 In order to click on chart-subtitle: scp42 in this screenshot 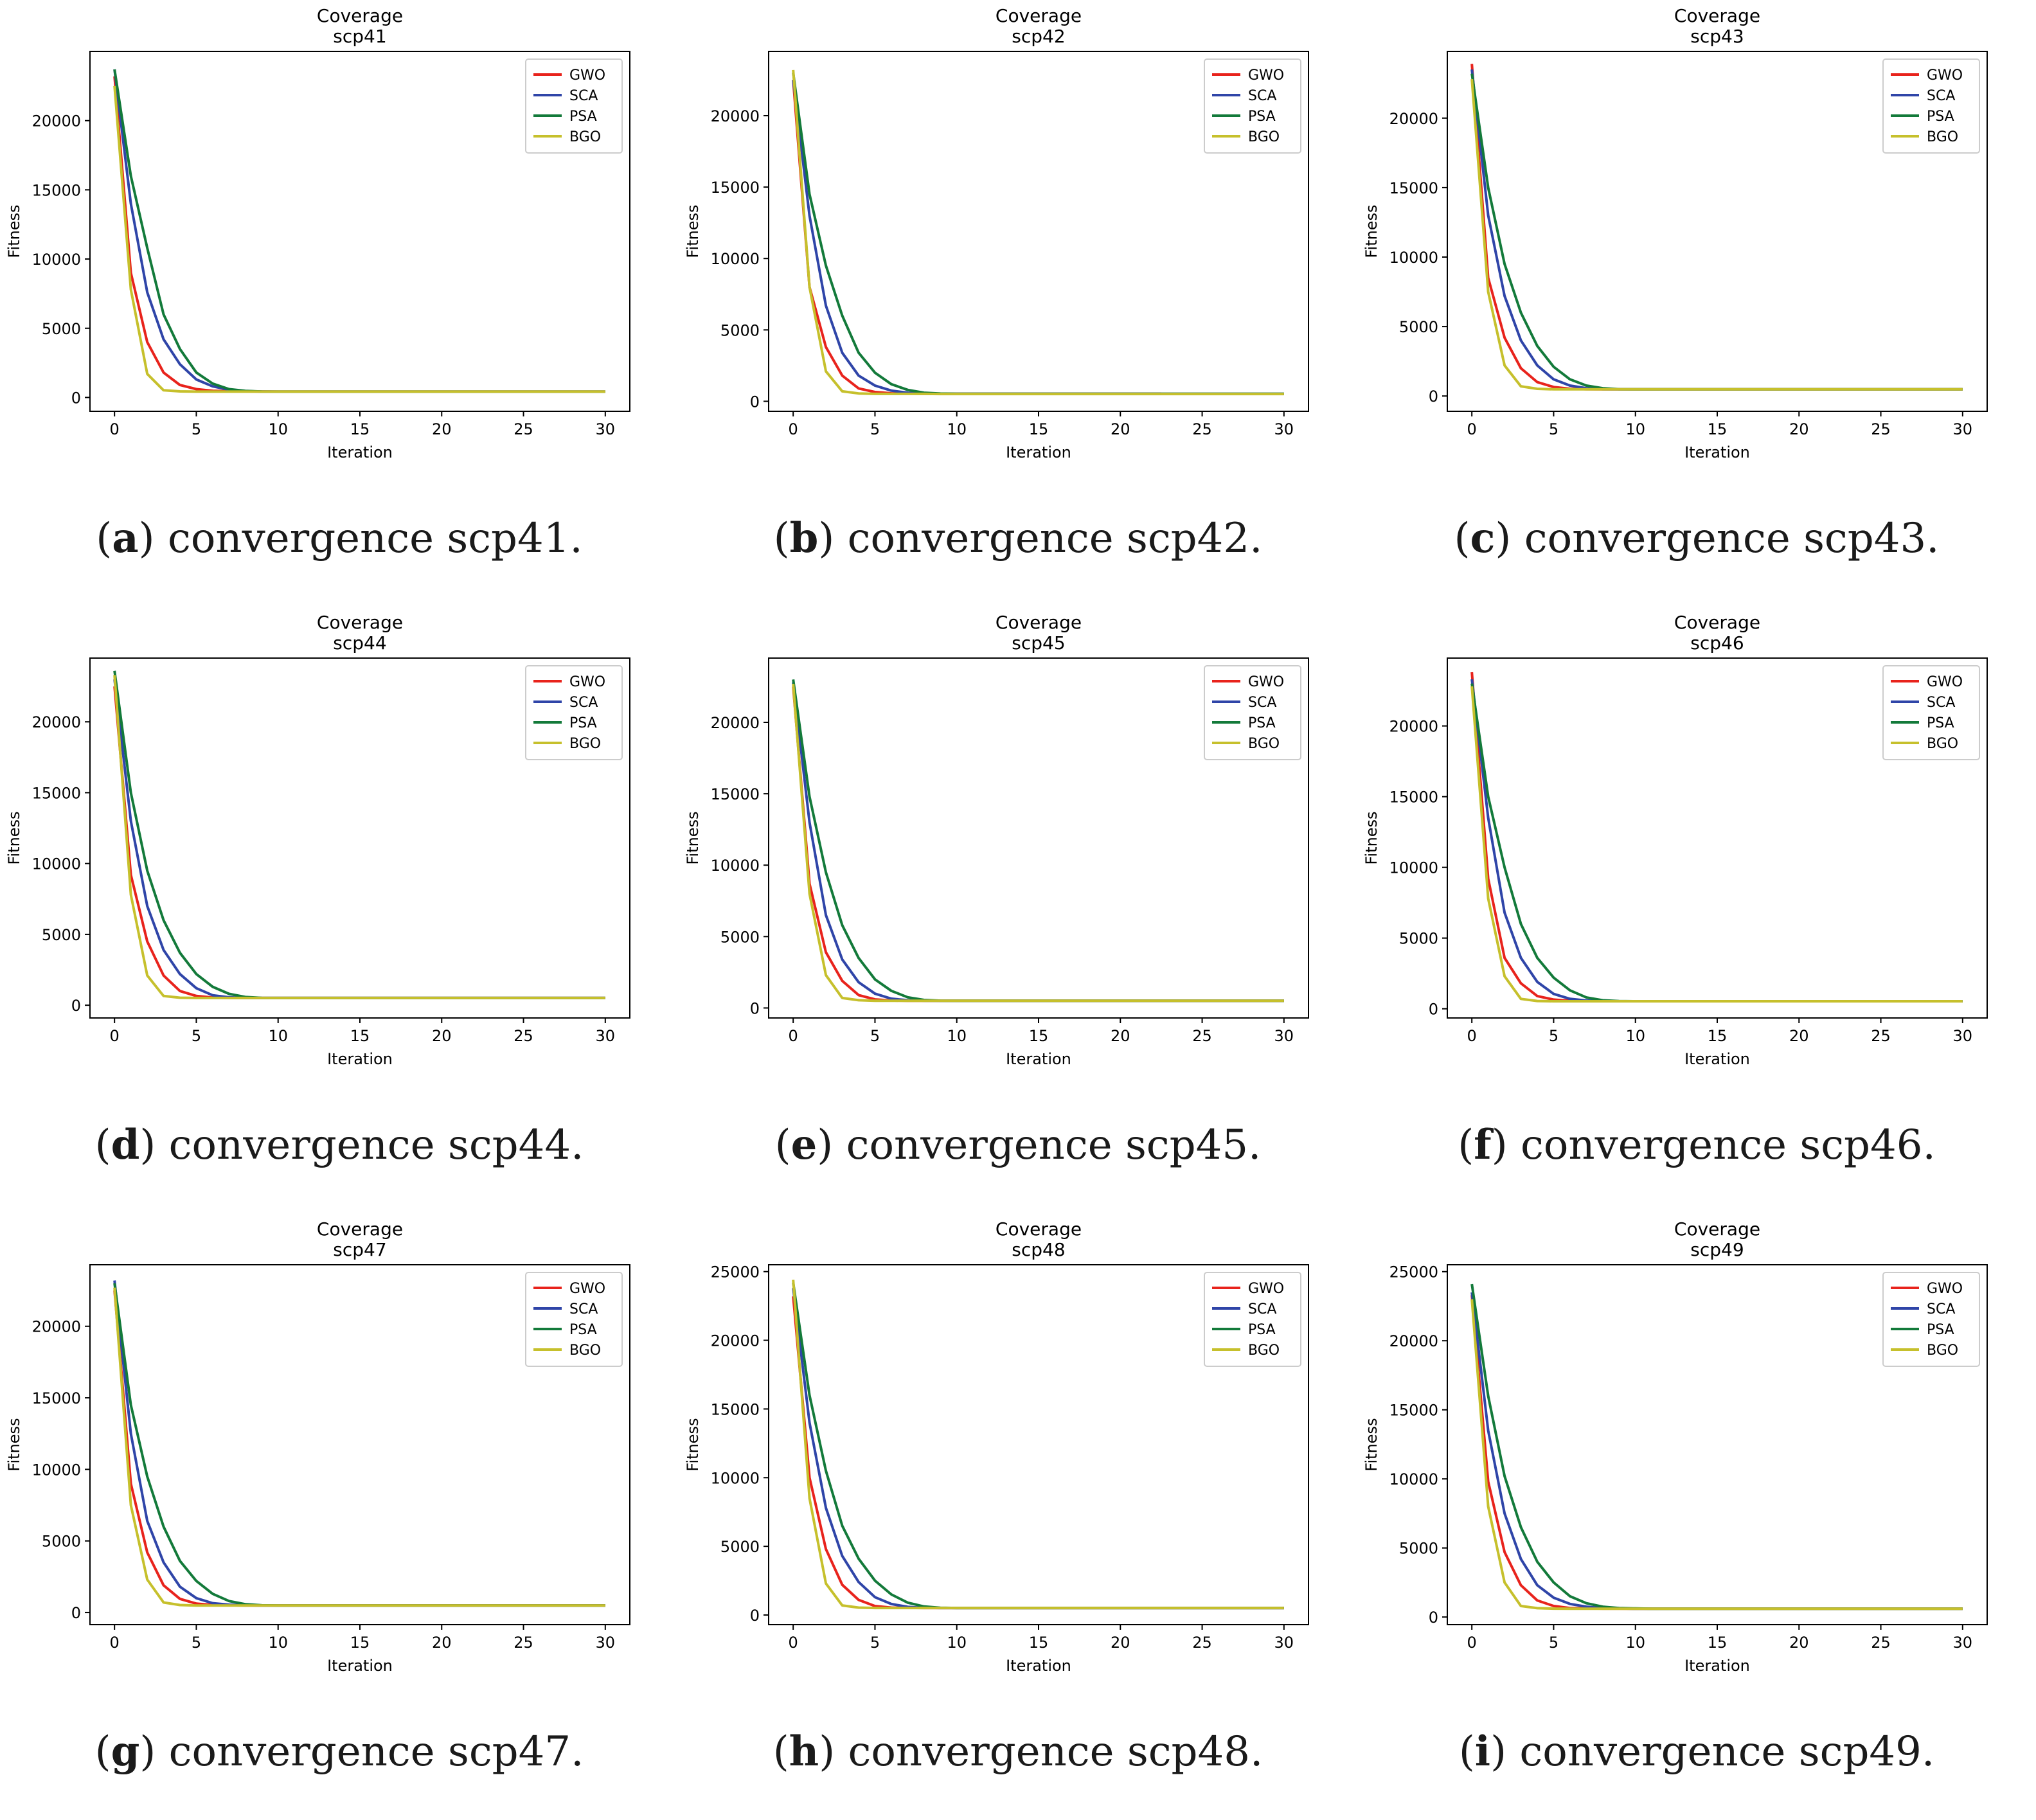, I will do `click(1038, 36)`.